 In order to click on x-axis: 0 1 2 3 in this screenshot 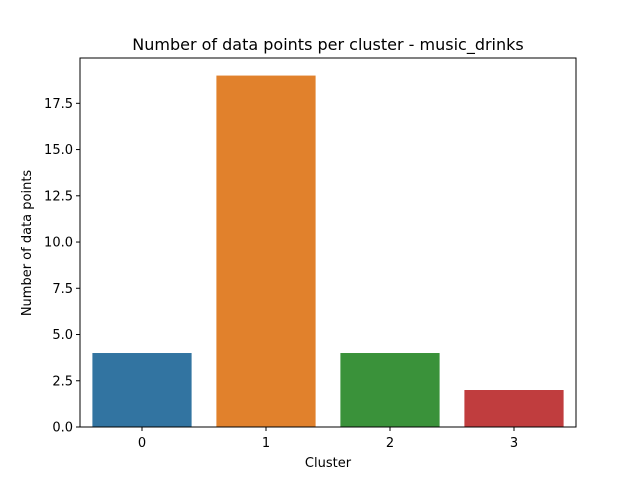, I will do `click(328, 439)`.